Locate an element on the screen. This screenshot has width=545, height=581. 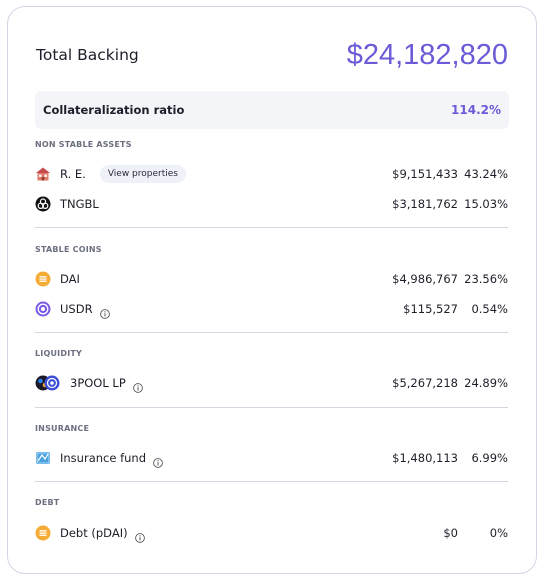
section-title-liquidity: LIQUIDITY is located at coordinates (59, 353).